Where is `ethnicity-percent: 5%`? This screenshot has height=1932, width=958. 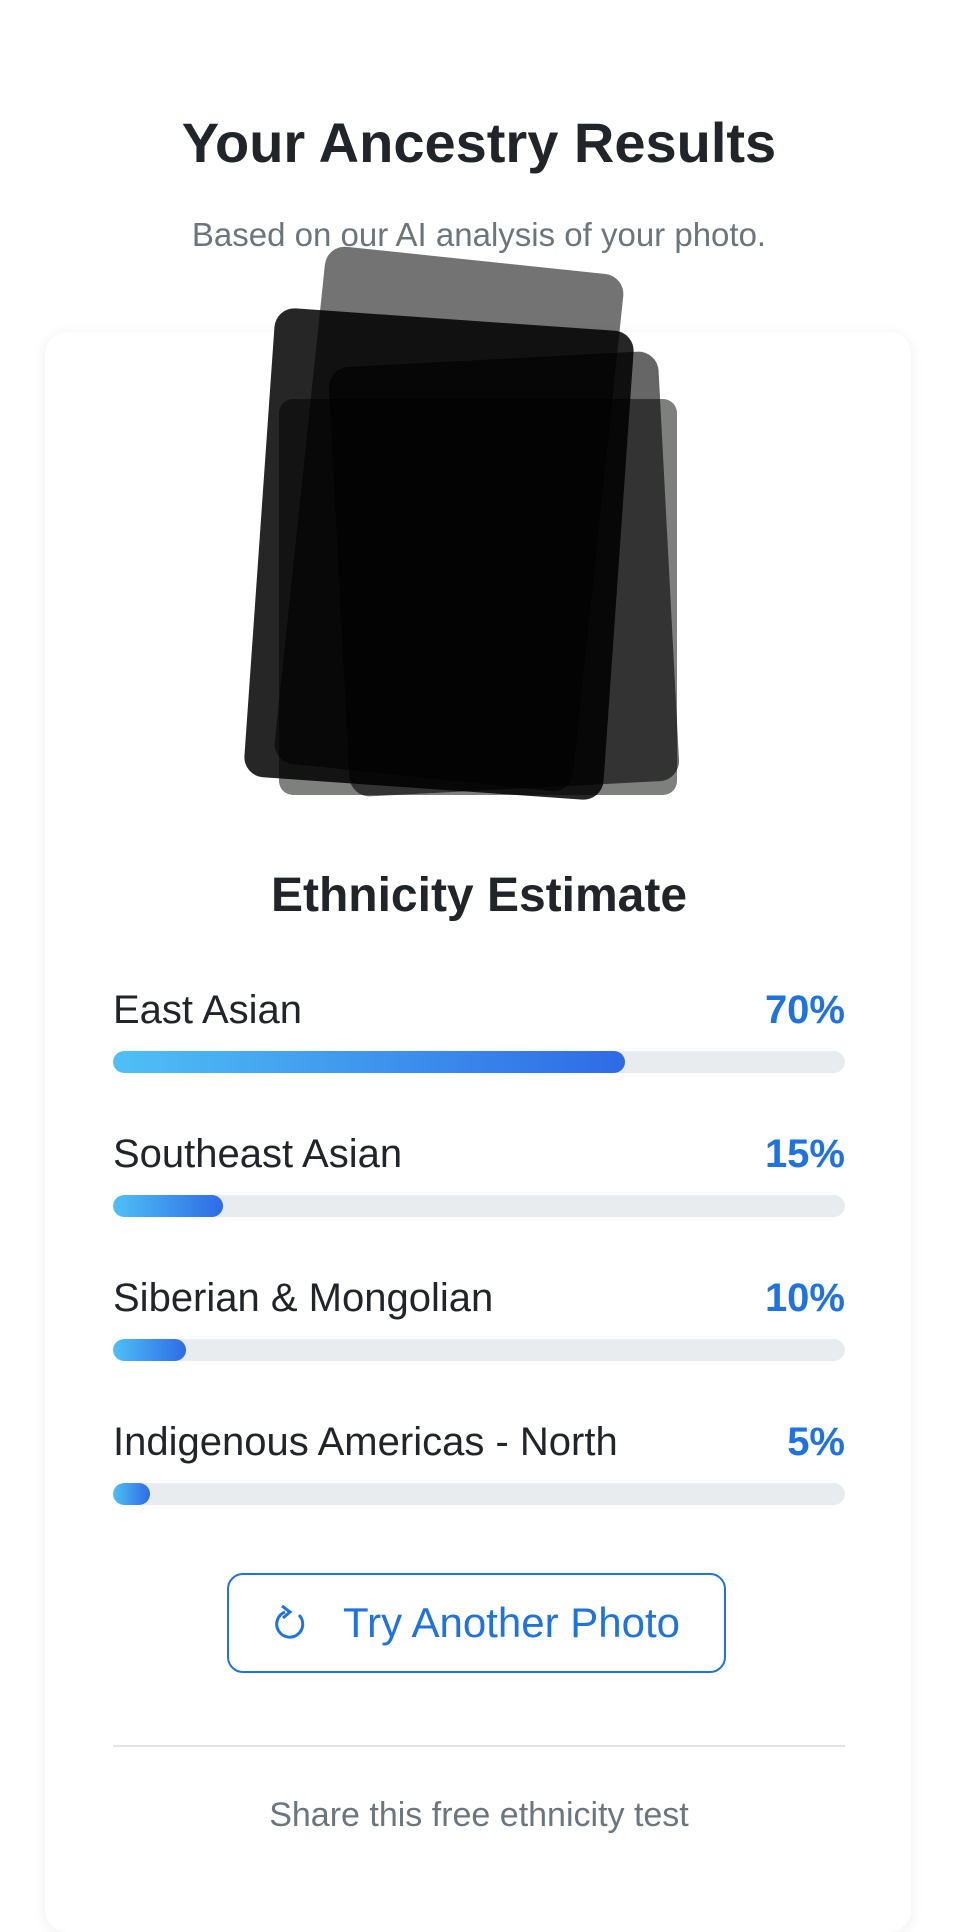 ethnicity-percent: 5% is located at coordinates (816, 1442).